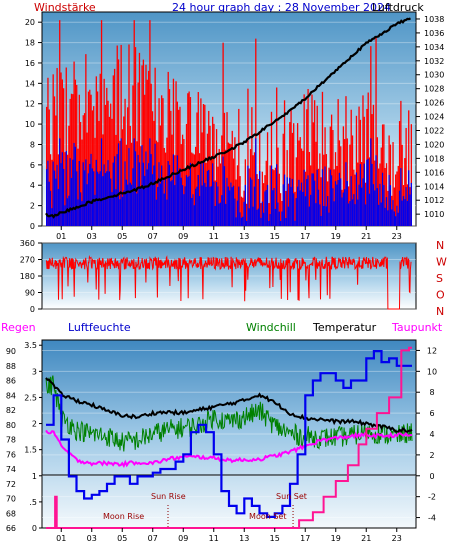 This screenshot has height=550, width=462. I want to click on humidity-tick-label: 74, so click(11, 469).